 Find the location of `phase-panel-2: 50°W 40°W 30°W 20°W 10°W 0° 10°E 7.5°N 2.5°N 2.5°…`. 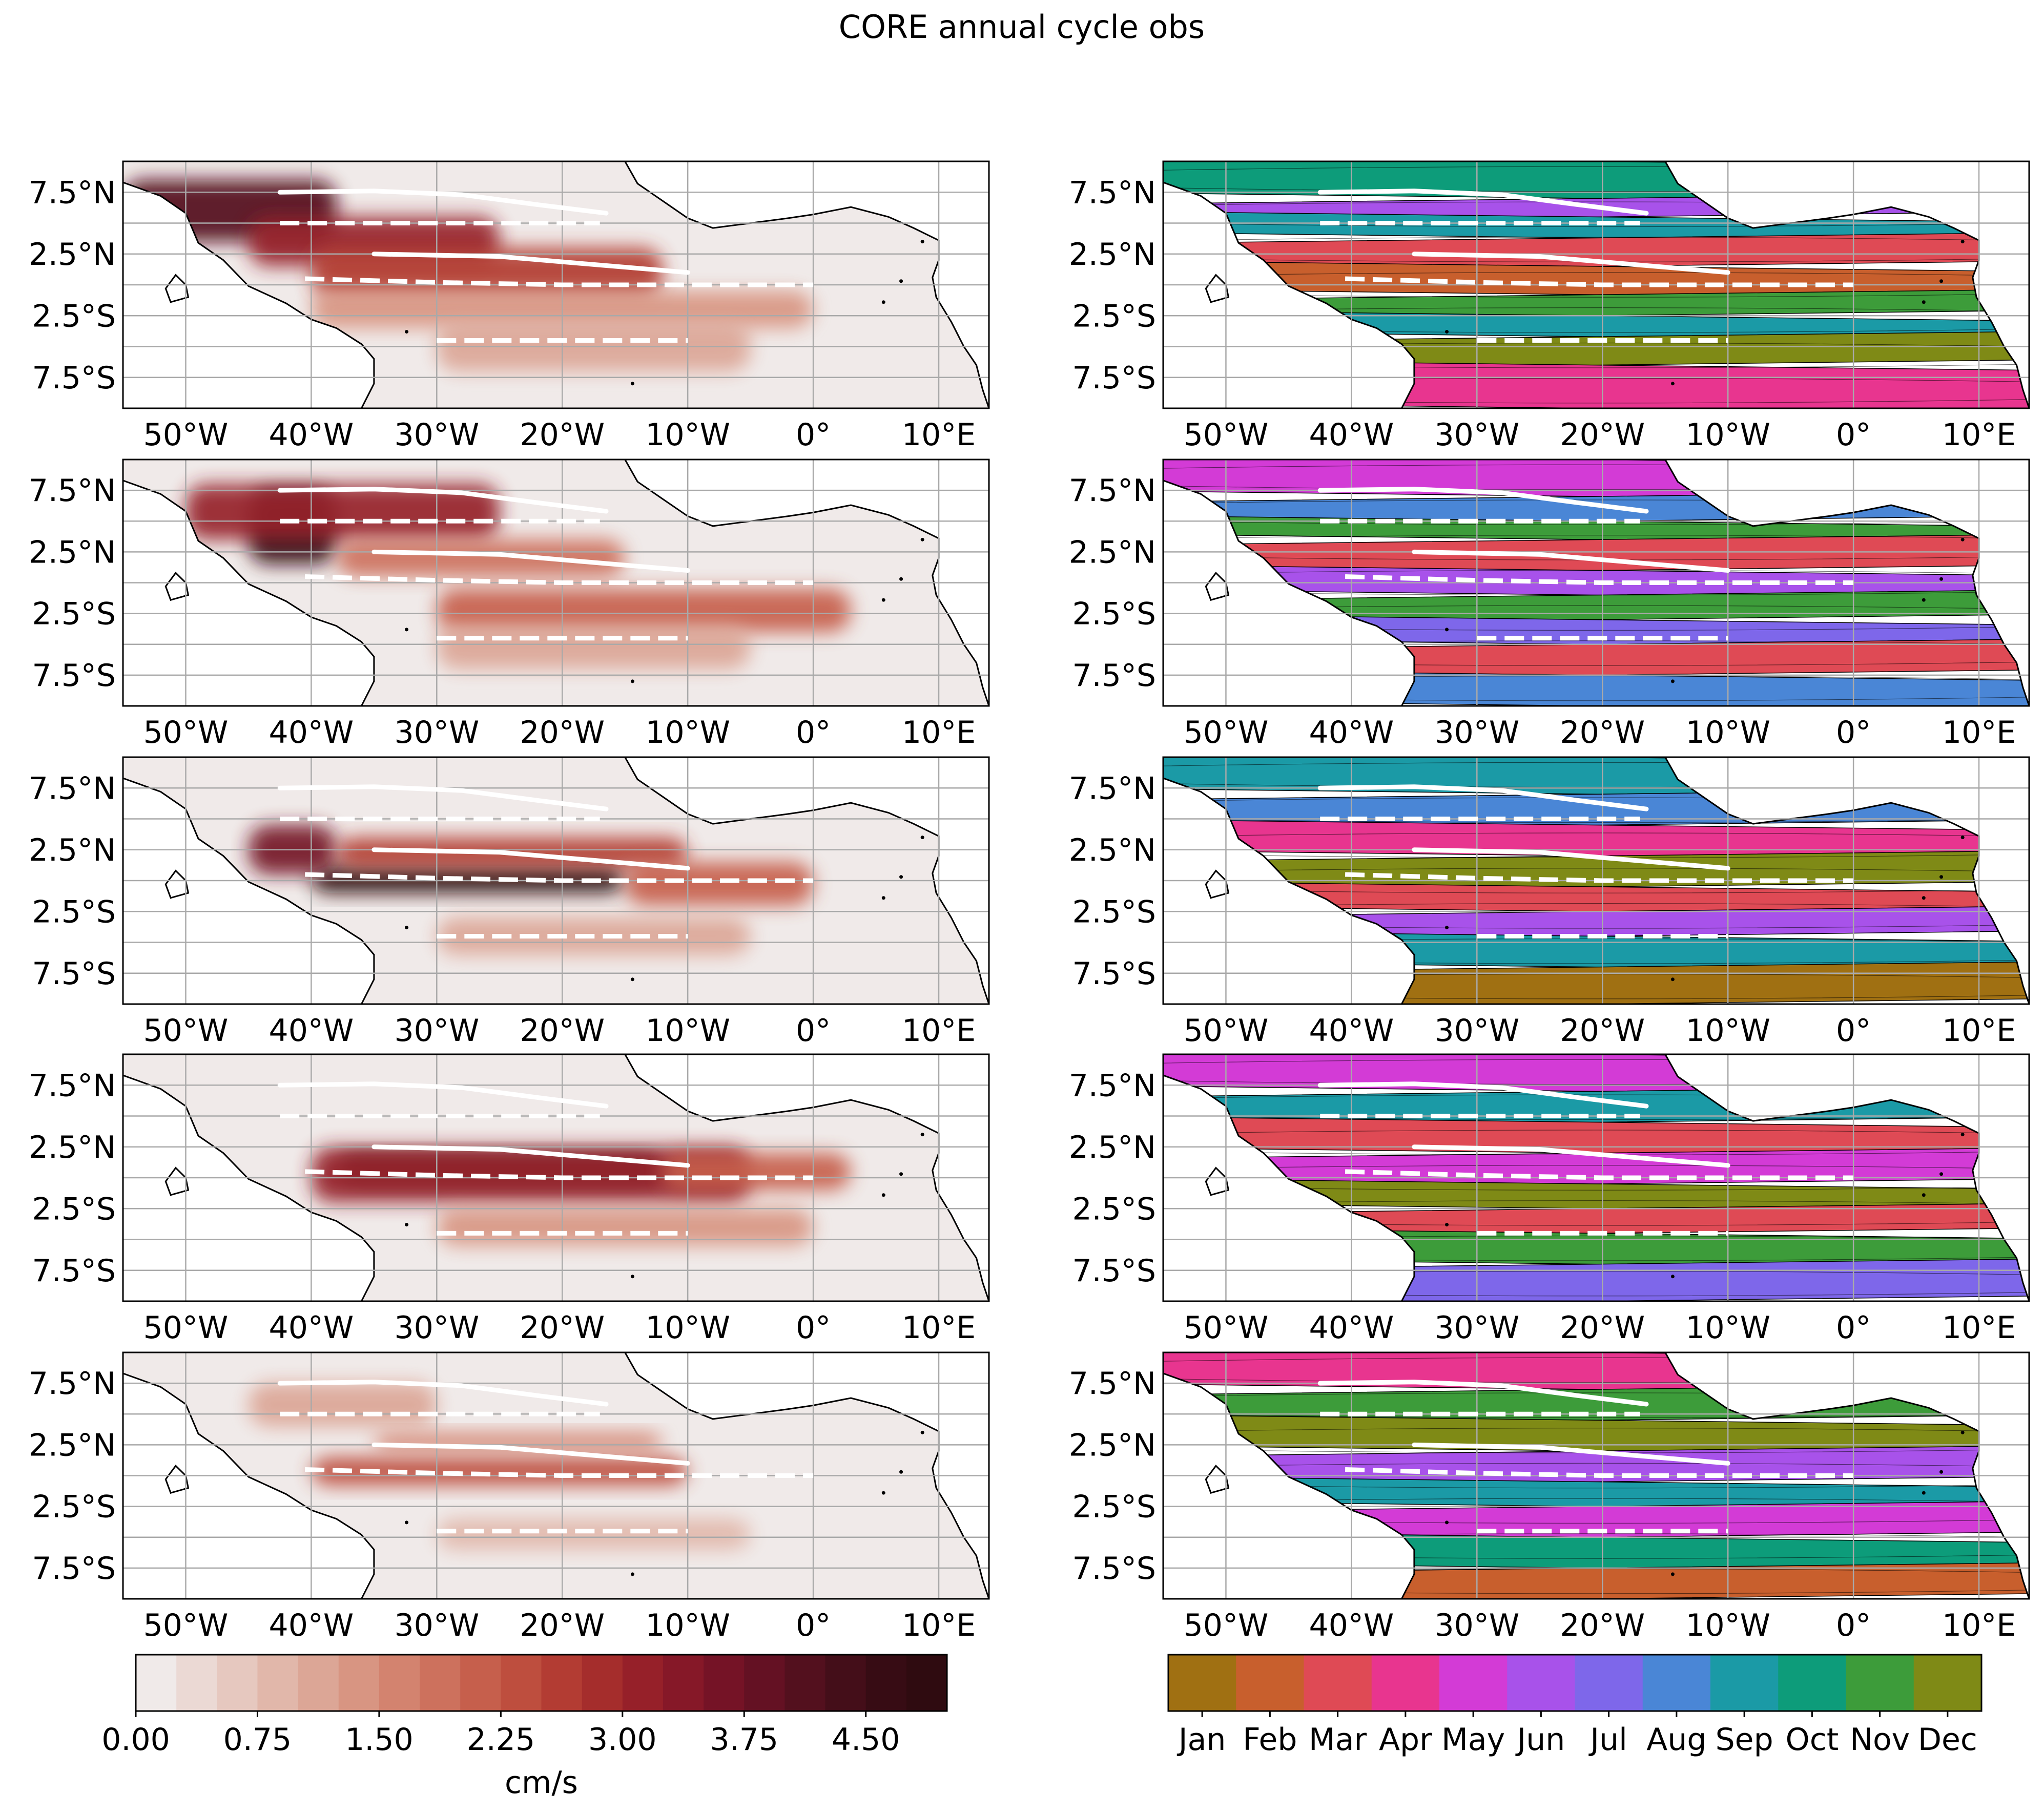

phase-panel-2: 50°W 40°W 30°W 20°W 10°W 0° 10°E 7.5°N 2.5°N 2.5°… is located at coordinates (1549, 604).